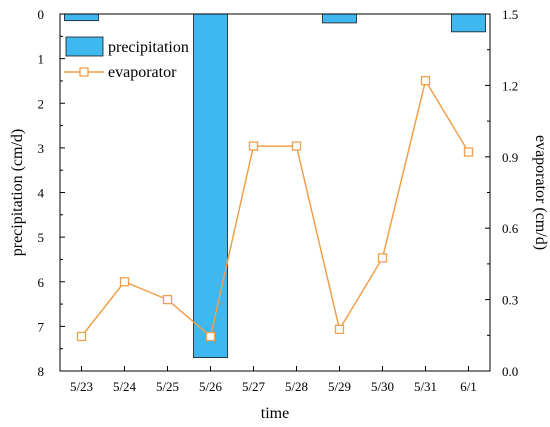  I want to click on x-tick-label: 5/28, so click(296, 386).